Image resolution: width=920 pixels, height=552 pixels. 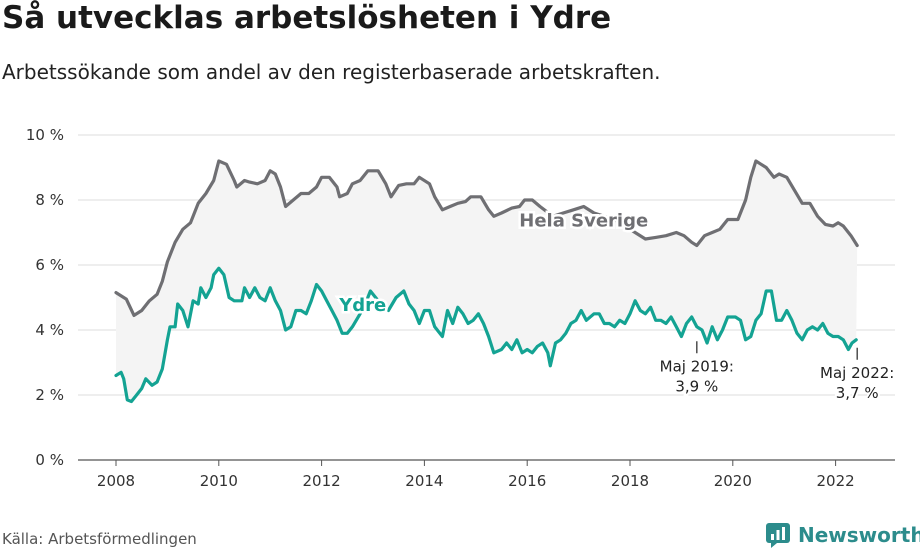 What do you see at coordinates (49, 460) in the screenshot?
I see `y-tick-label: 0 %` at bounding box center [49, 460].